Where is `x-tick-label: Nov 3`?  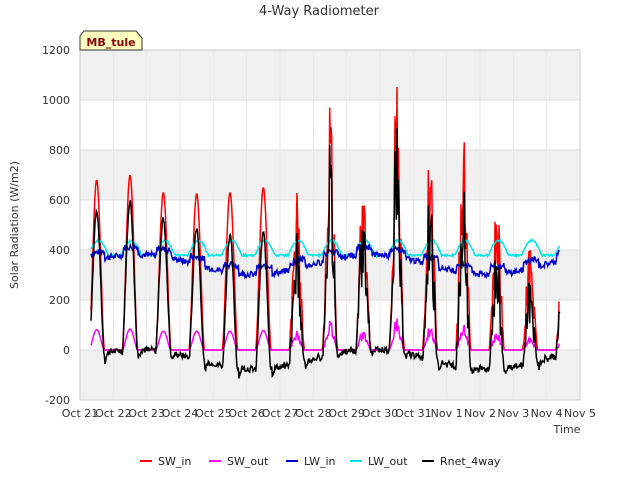
x-tick-label: Nov 3 is located at coordinates (513, 413).